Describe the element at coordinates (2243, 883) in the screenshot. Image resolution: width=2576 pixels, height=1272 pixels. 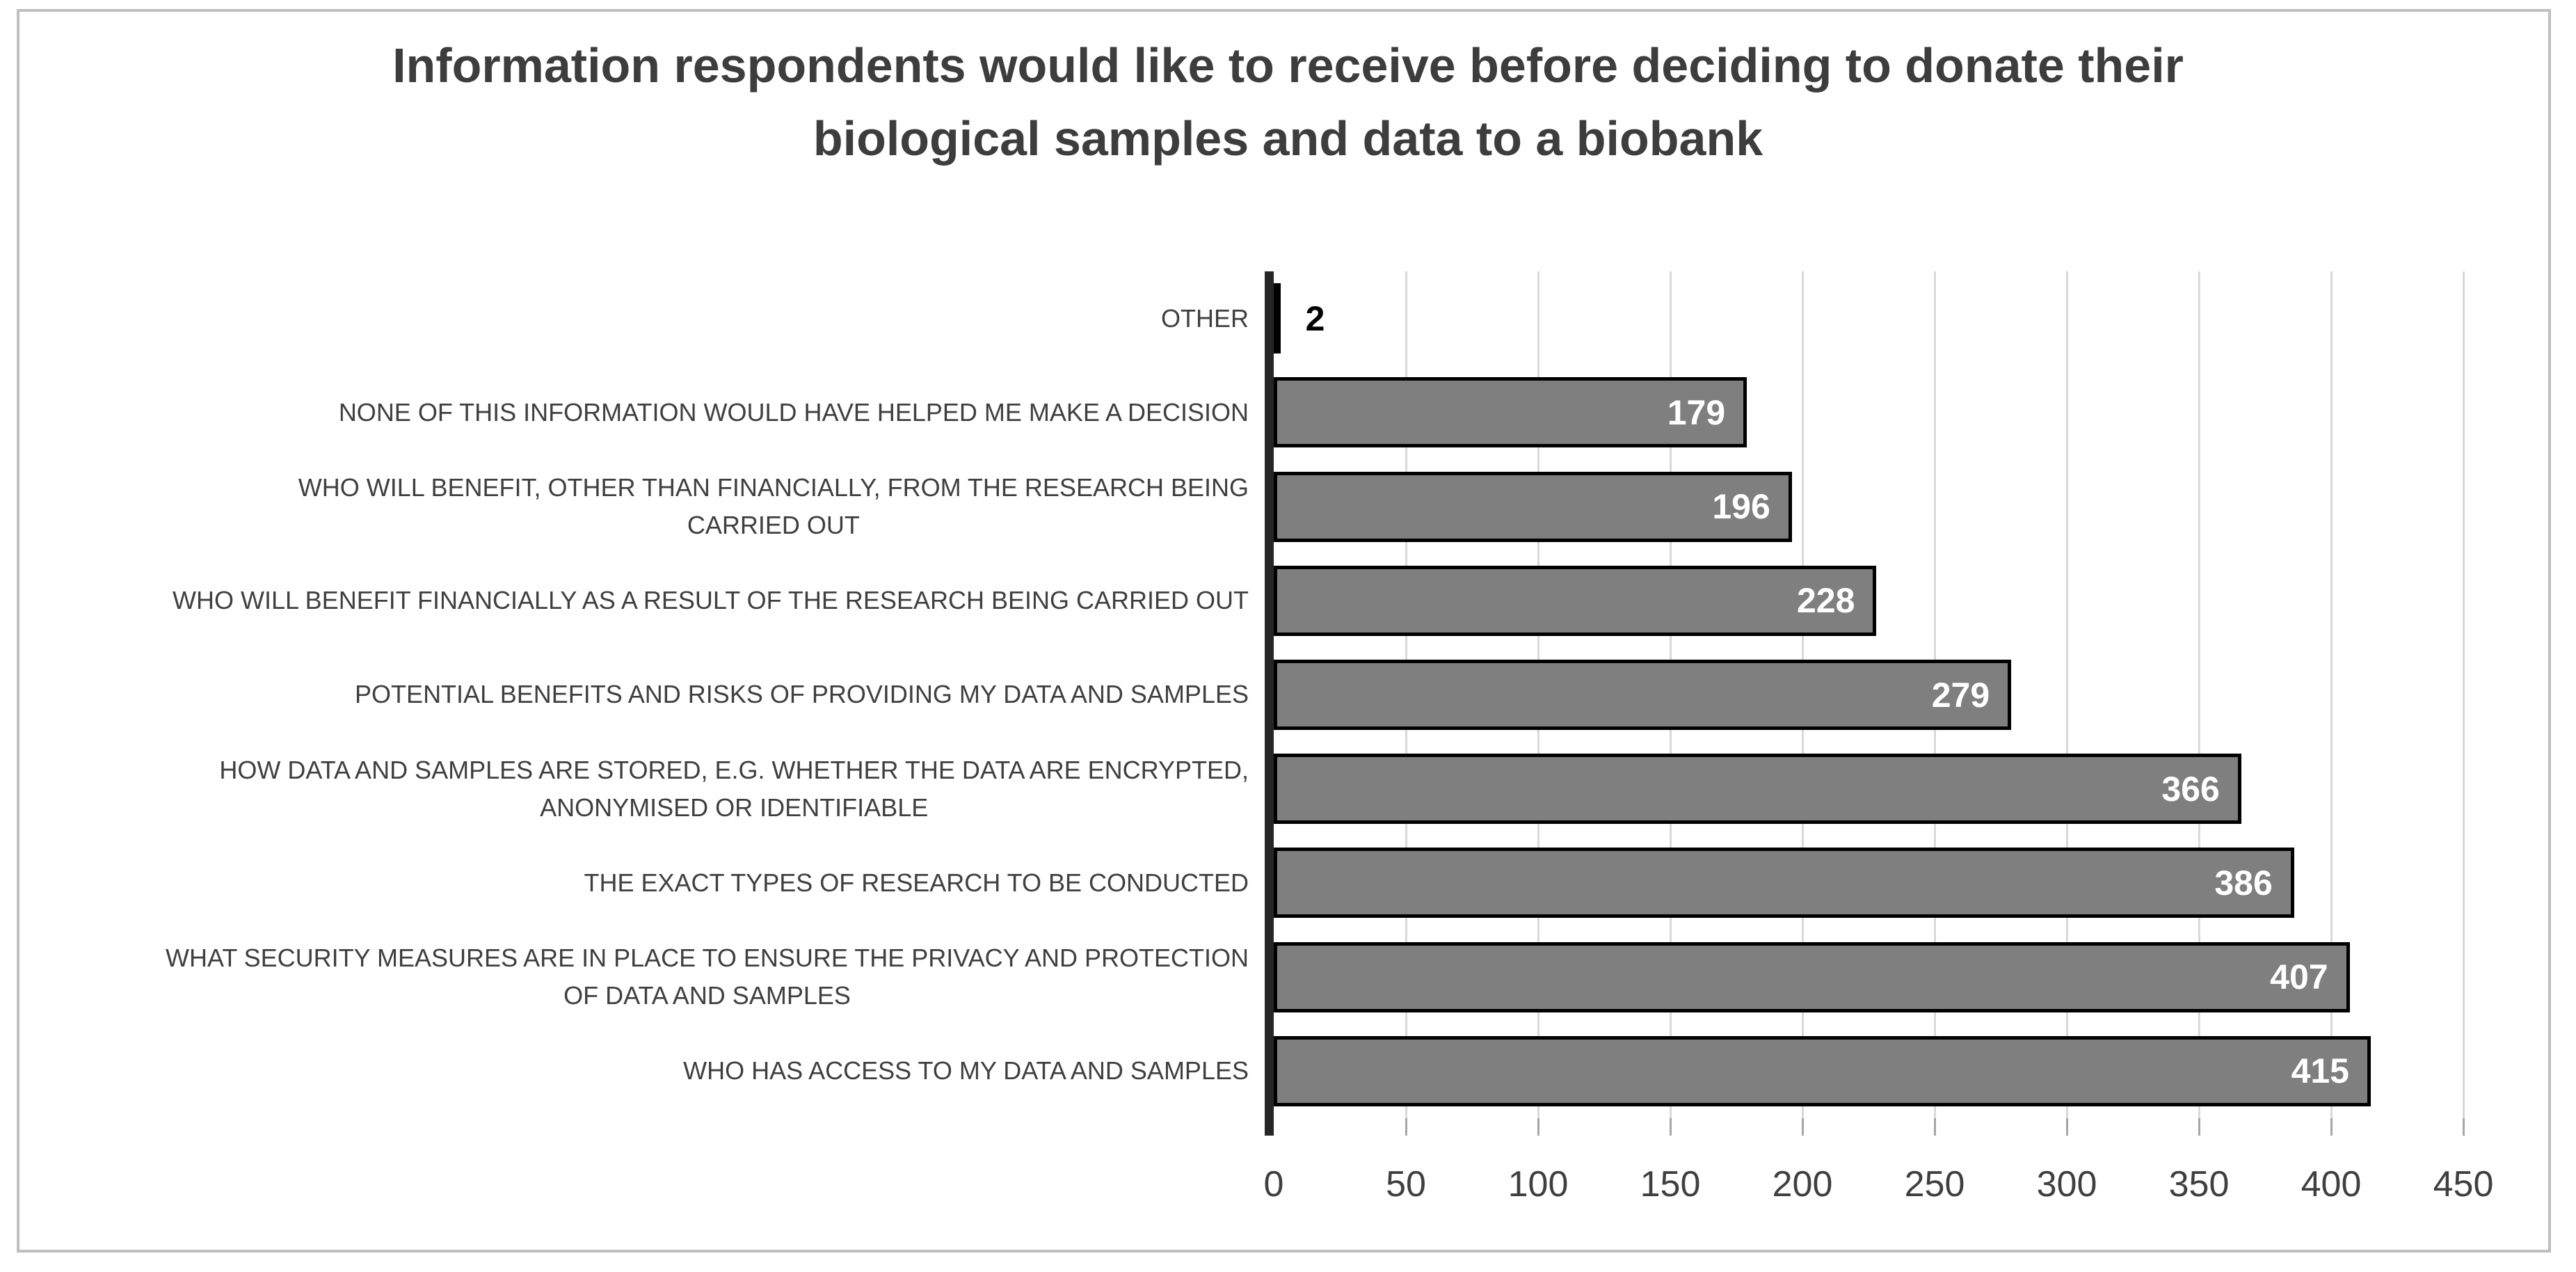
I see `bar-value-label: 386` at that location.